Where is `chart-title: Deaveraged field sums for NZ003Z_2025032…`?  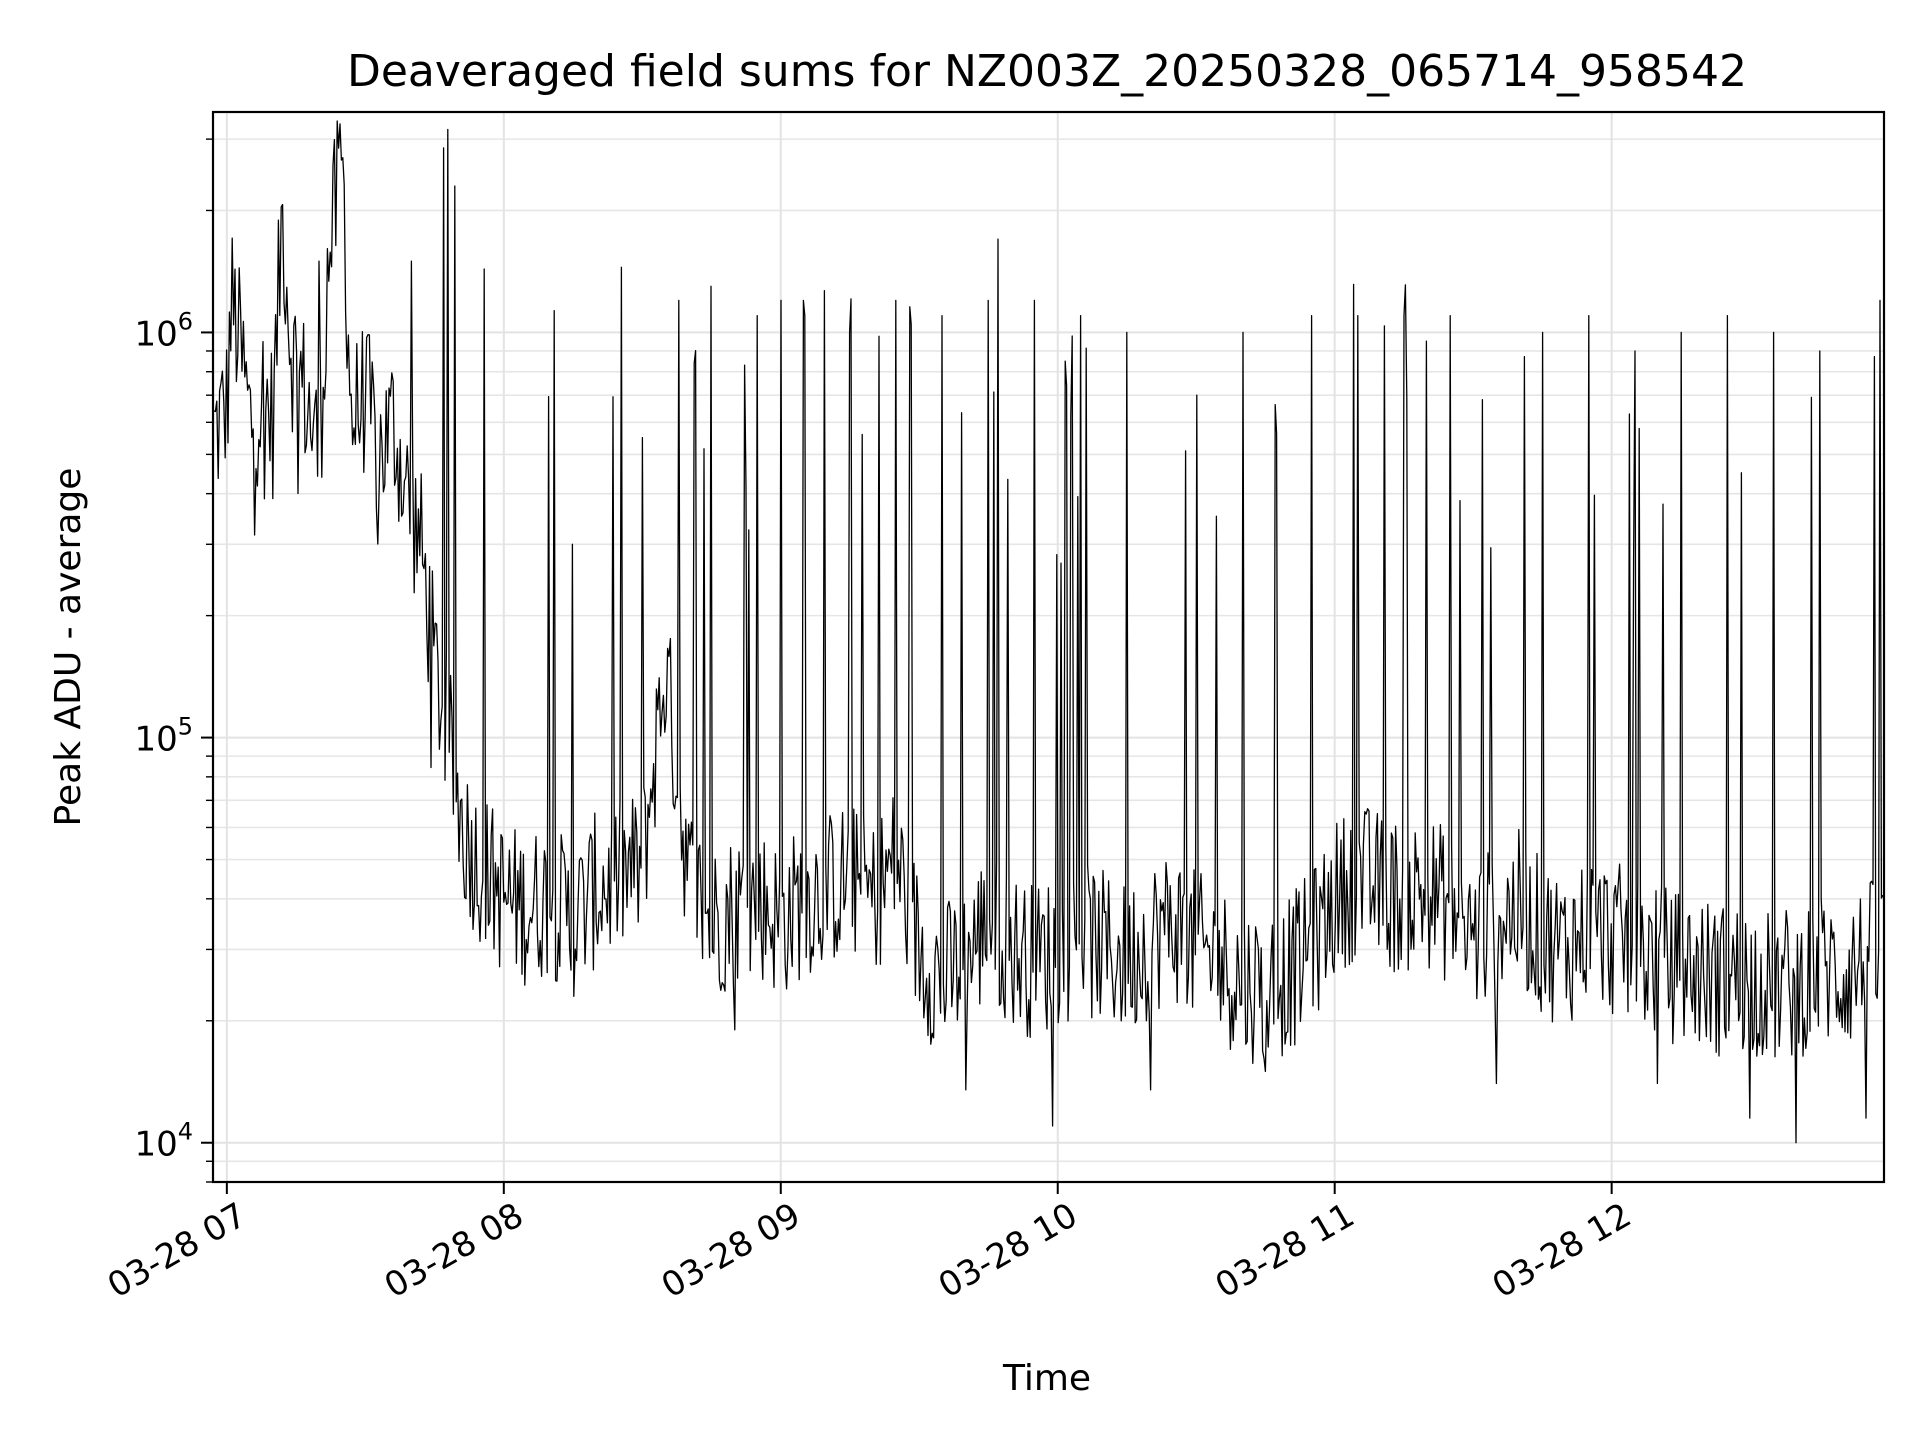 chart-title: Deaveraged field sums for NZ003Z_2025032… is located at coordinates (1047, 71).